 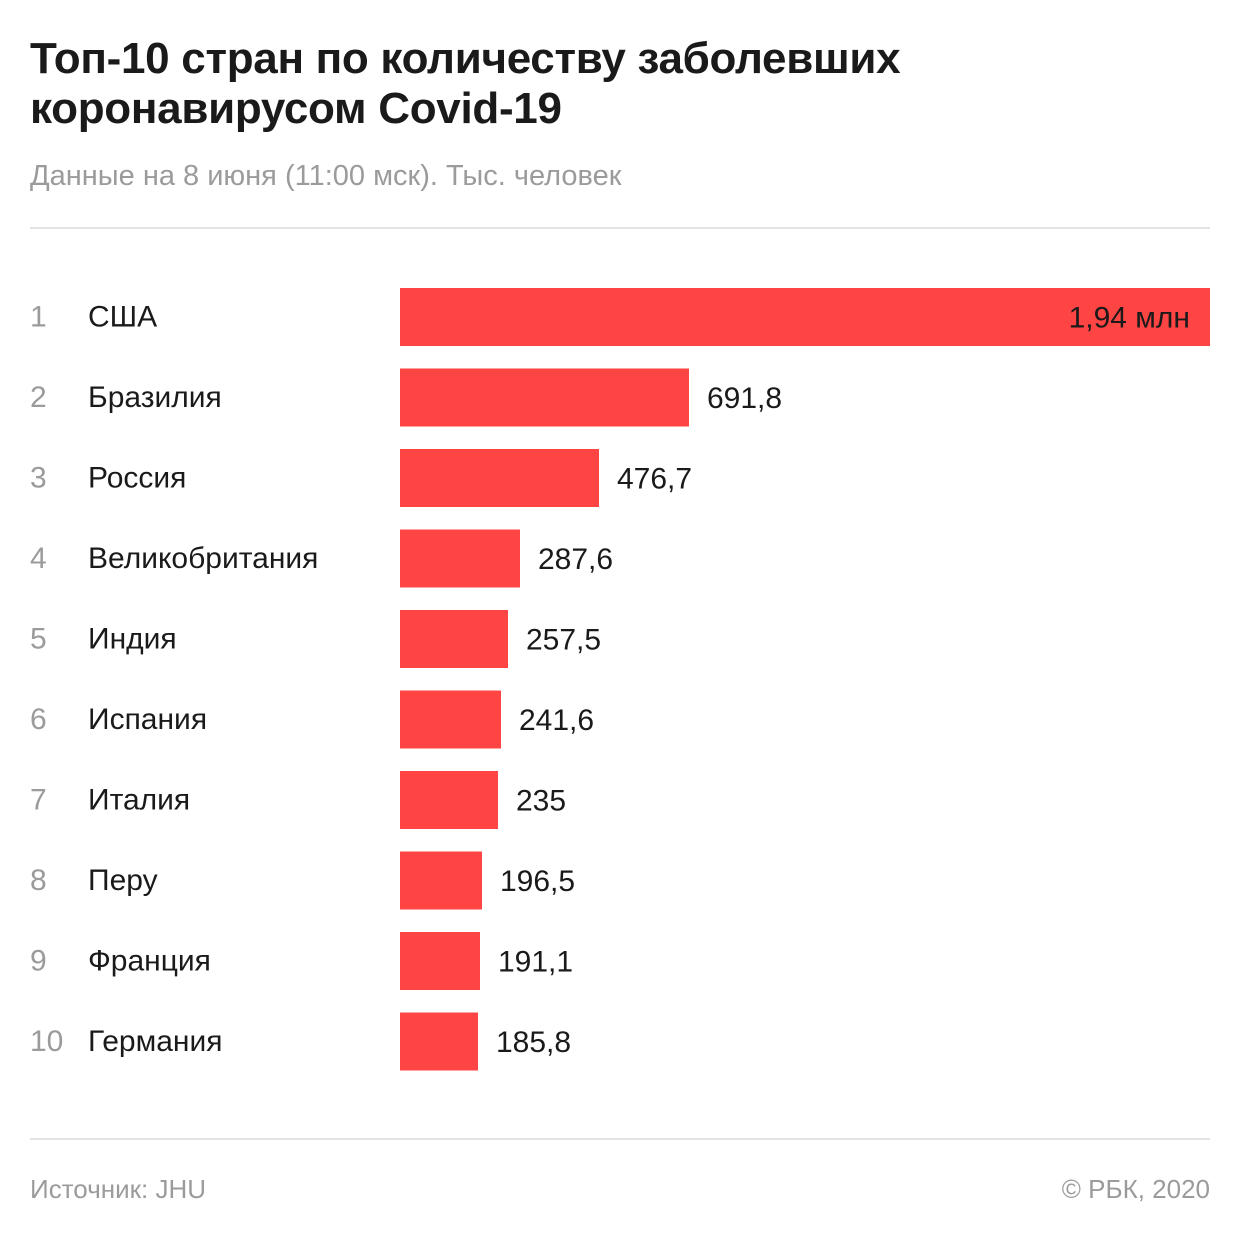 I want to click on rank-label: 2, so click(x=38, y=397).